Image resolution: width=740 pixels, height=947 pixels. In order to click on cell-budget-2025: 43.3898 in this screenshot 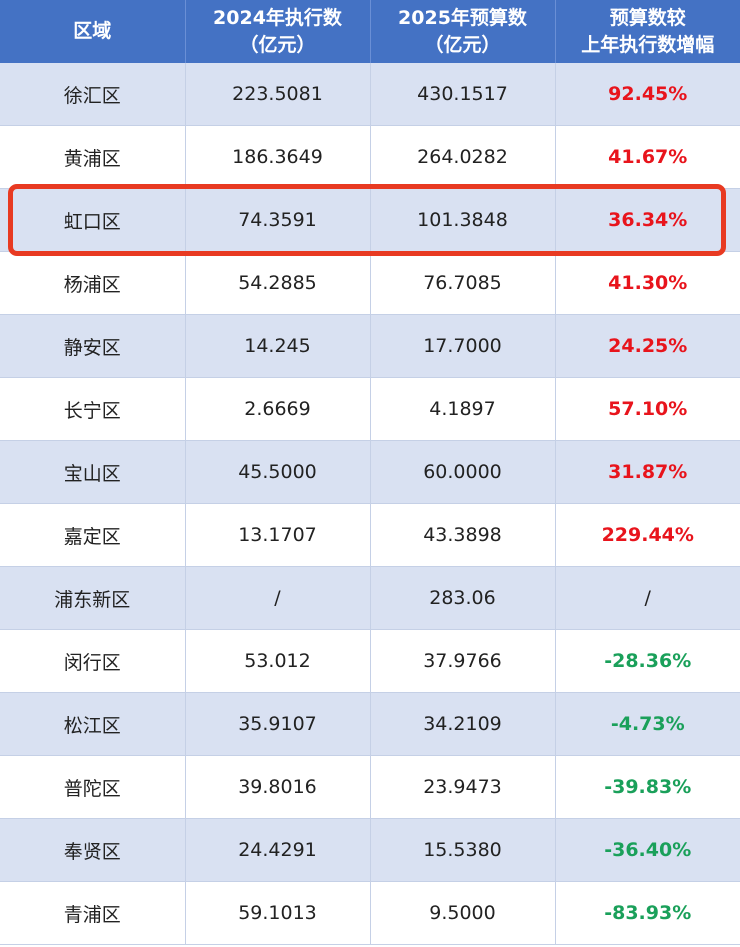, I will do `click(463, 535)`.